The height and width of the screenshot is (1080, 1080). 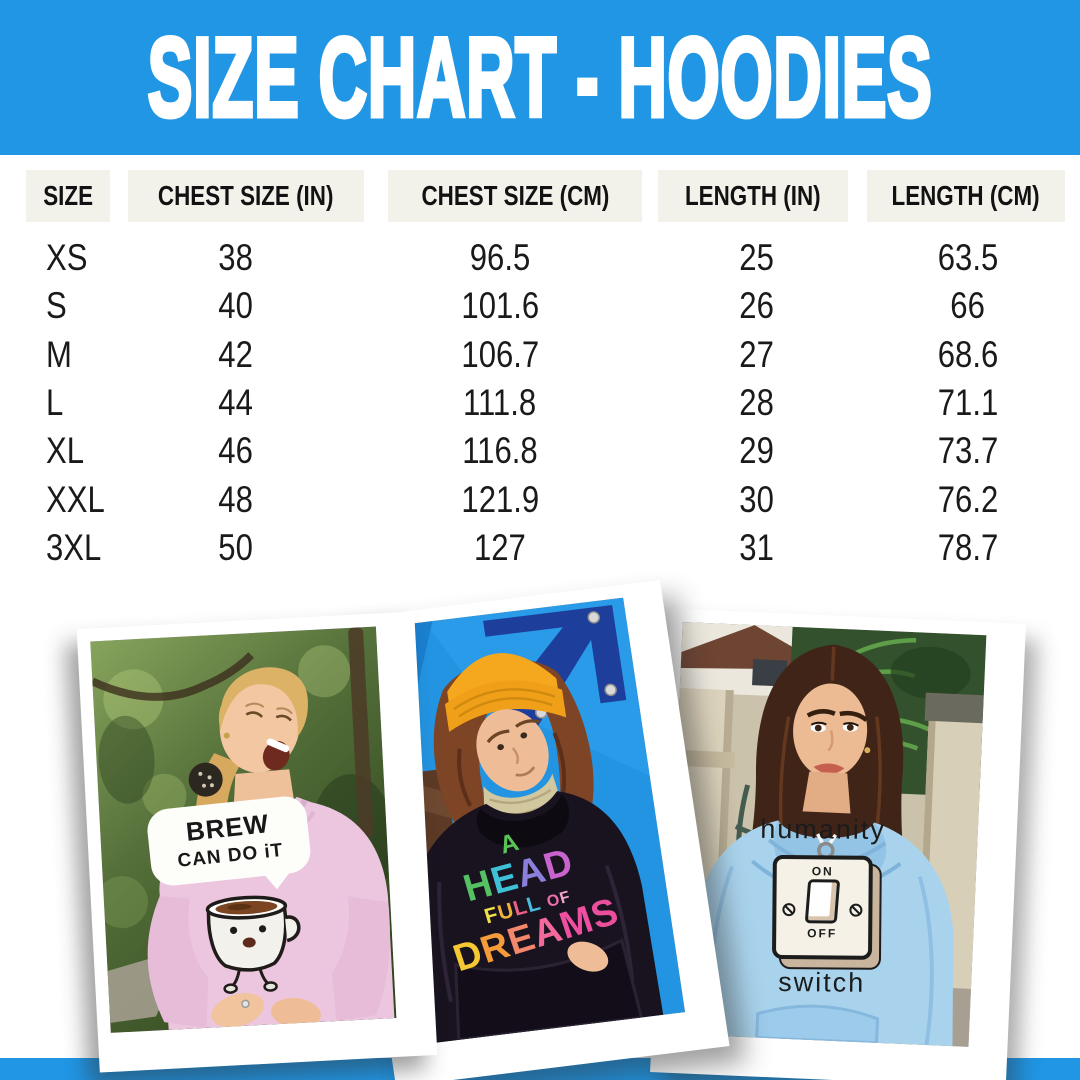 I want to click on column-header-size: SIZE, so click(x=68, y=196).